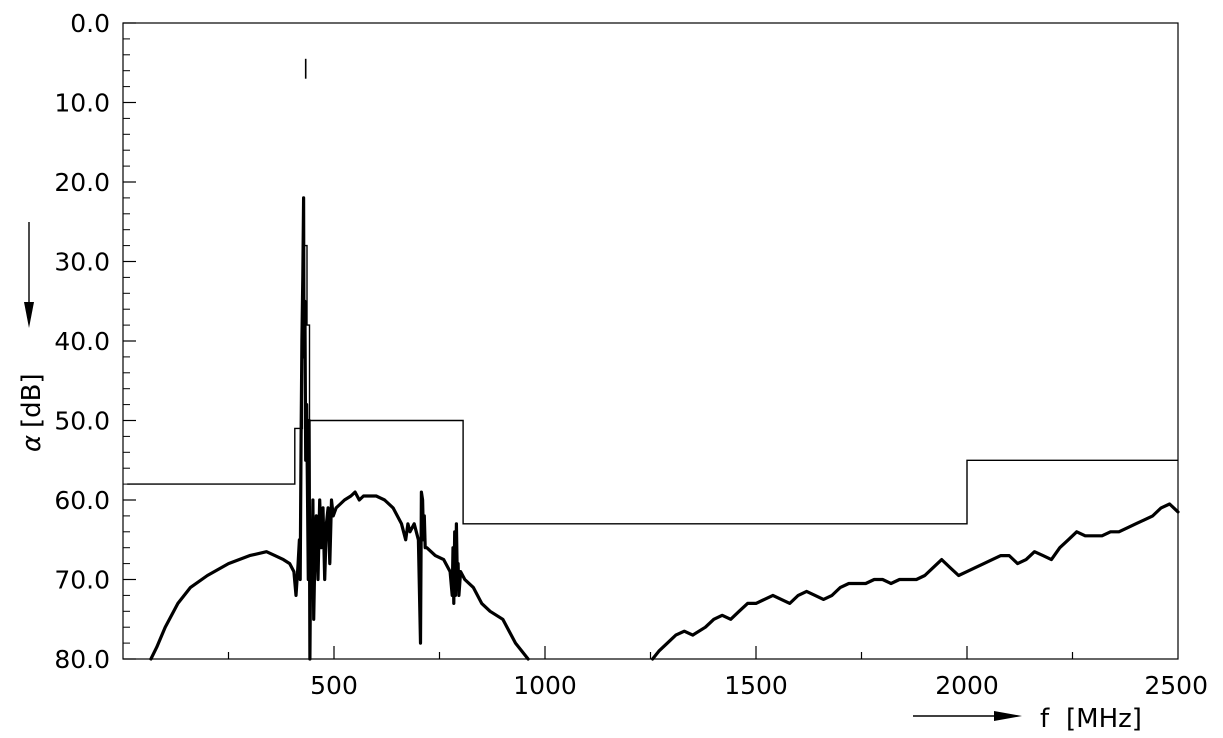 The width and height of the screenshot is (1223, 738). What do you see at coordinates (334, 685) in the screenshot?
I see `x-tick-label: 500` at bounding box center [334, 685].